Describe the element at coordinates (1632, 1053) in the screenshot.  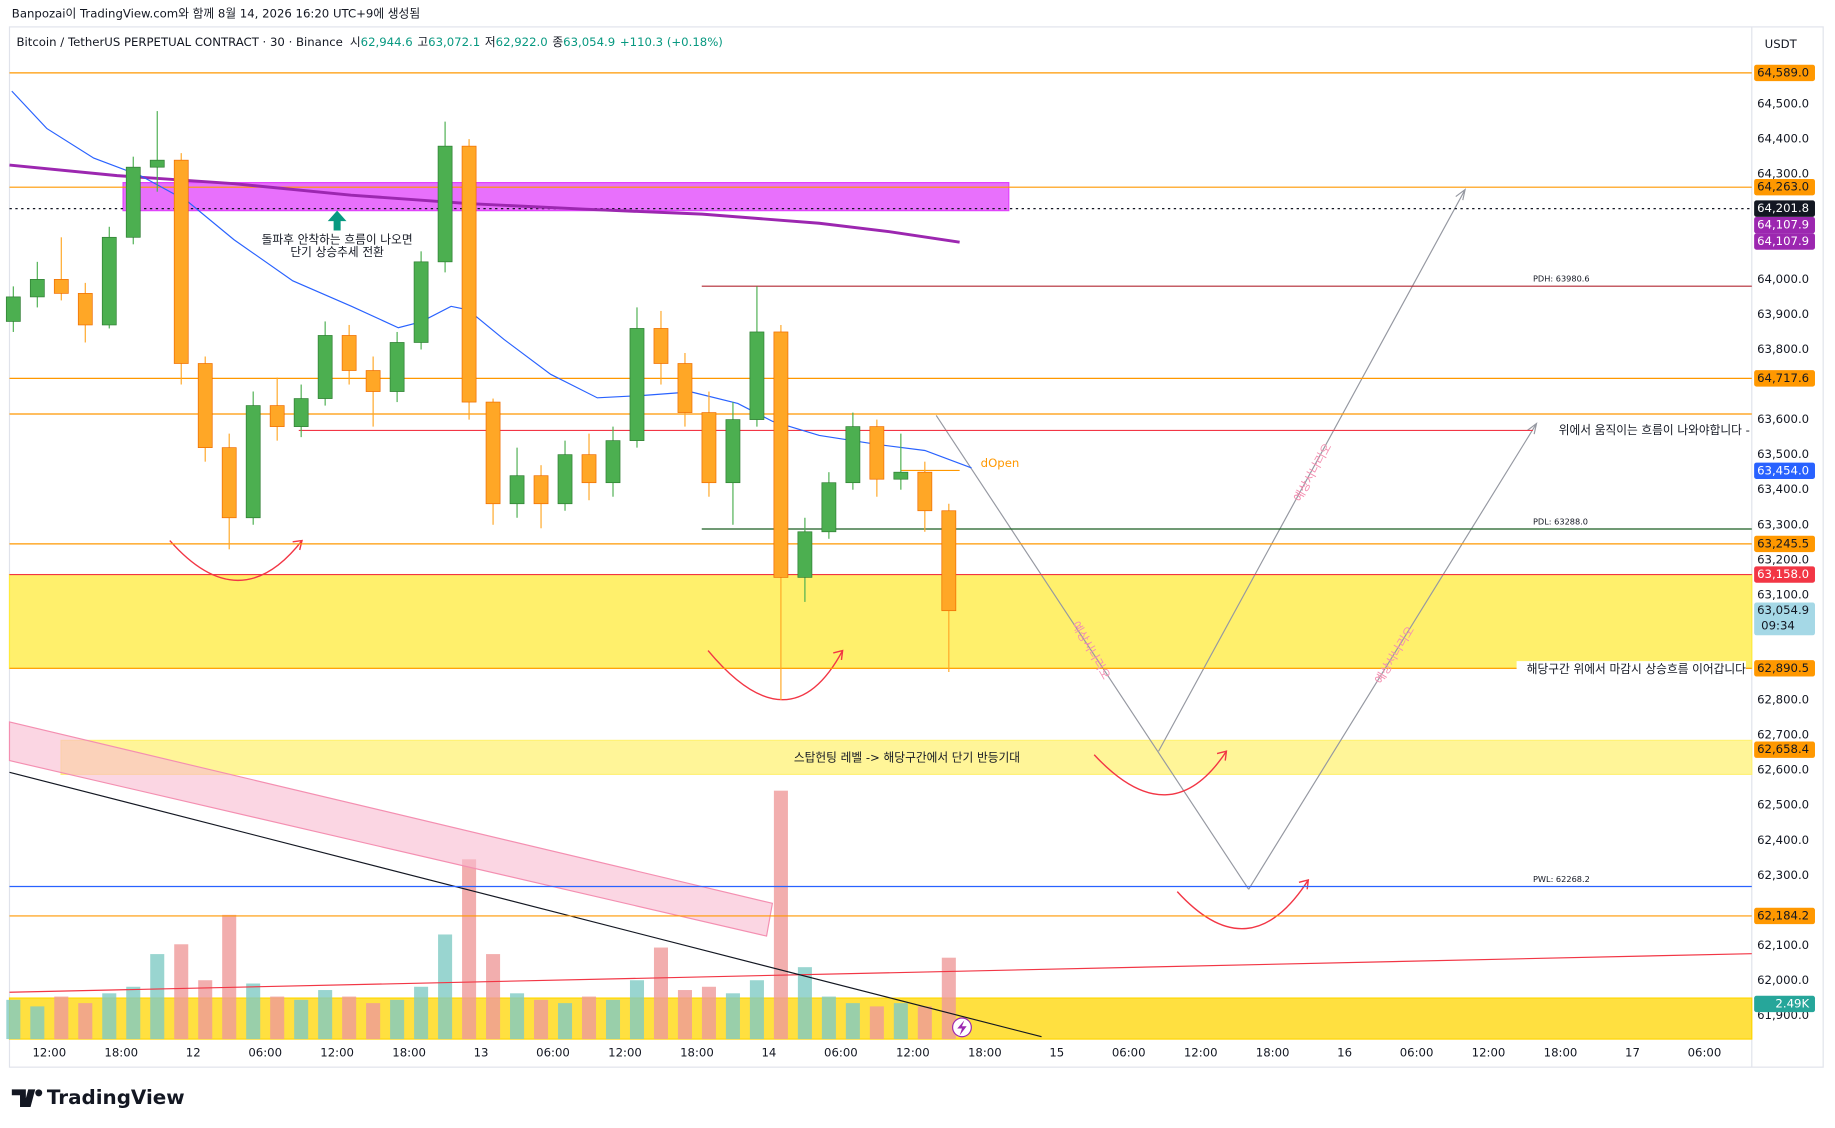
I see `x-tick-label: 17` at that location.